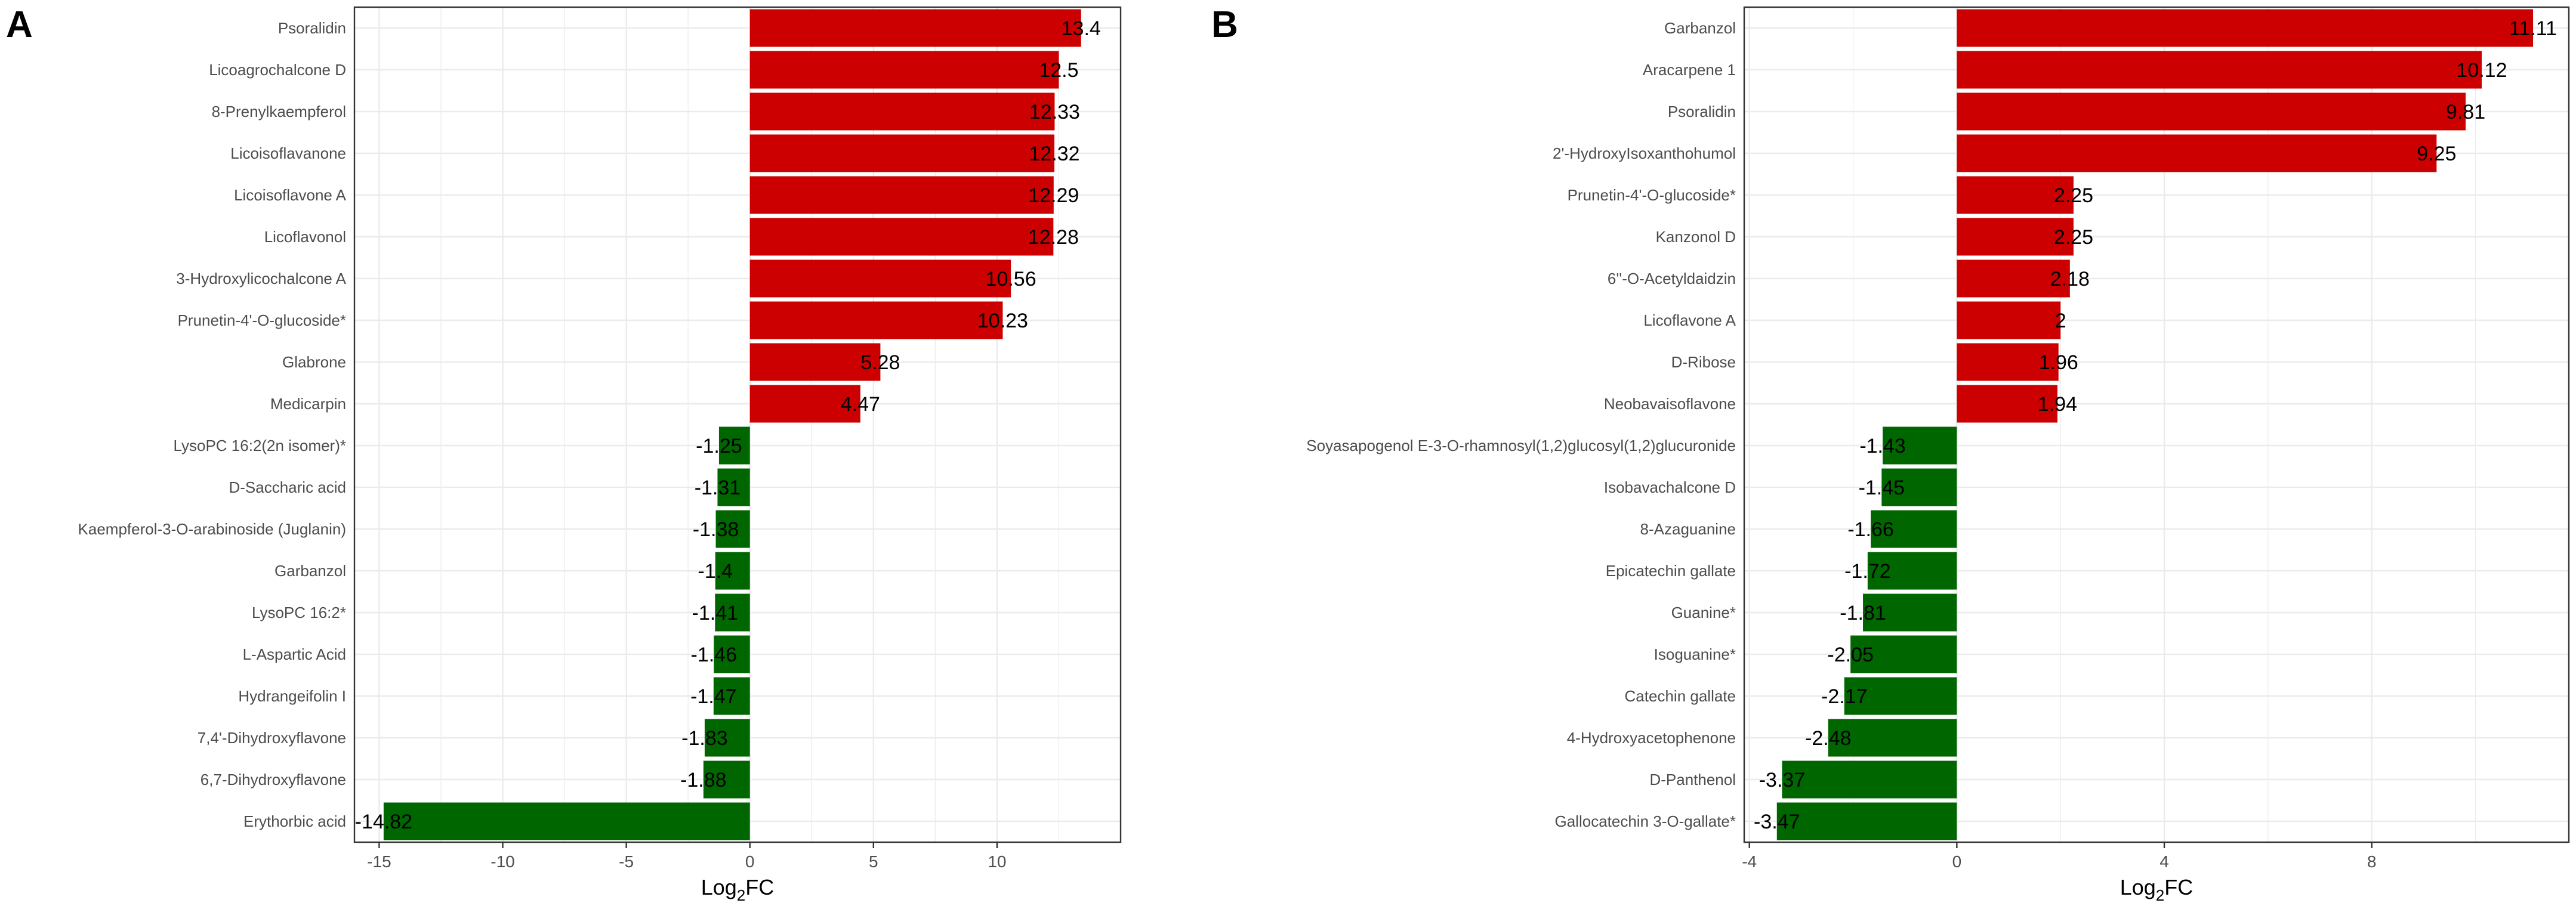 This screenshot has height=906, width=2576. Describe the element at coordinates (1867, 571) in the screenshot. I see `value-label: -1.72` at that location.